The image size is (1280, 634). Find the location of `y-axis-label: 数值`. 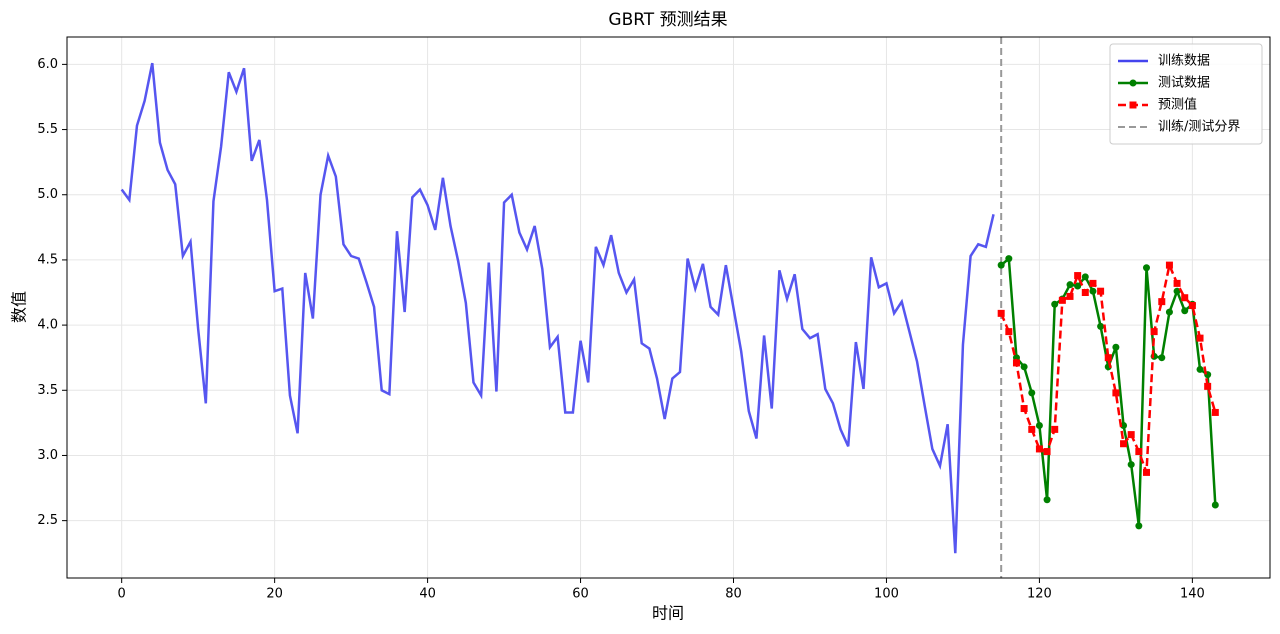

y-axis-label: 数值 is located at coordinates (19, 307).